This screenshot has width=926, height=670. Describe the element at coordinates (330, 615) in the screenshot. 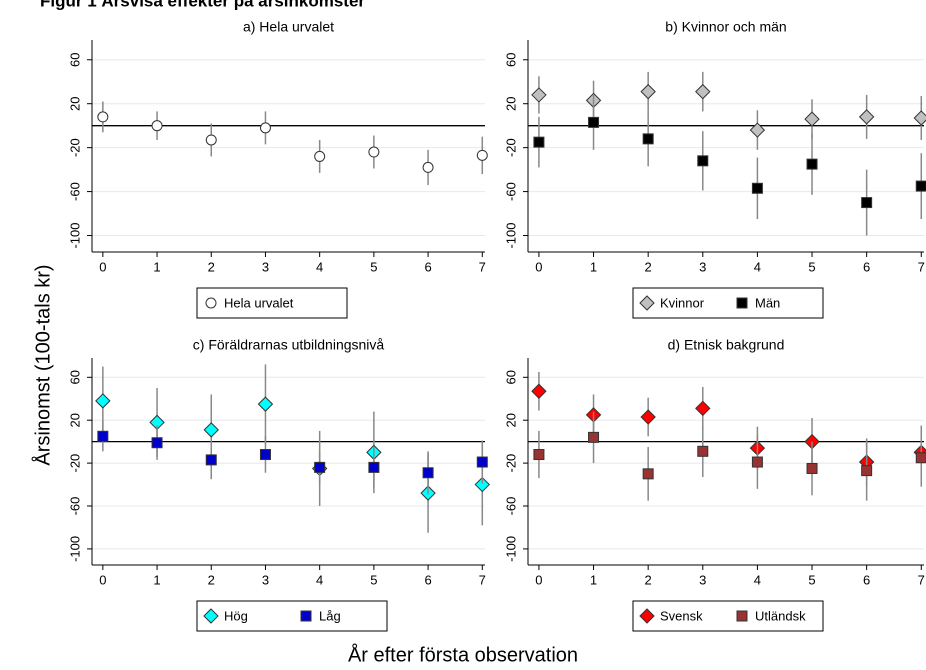

I see `legend-label: Låg` at that location.